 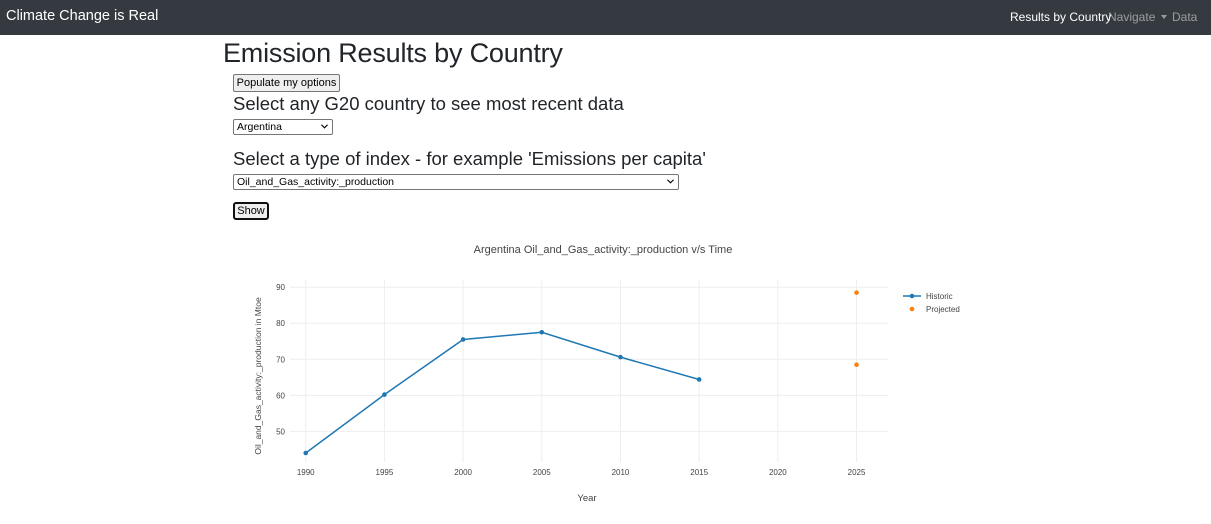 What do you see at coordinates (912, 309) in the screenshot?
I see `legend-marker-projected` at bounding box center [912, 309].